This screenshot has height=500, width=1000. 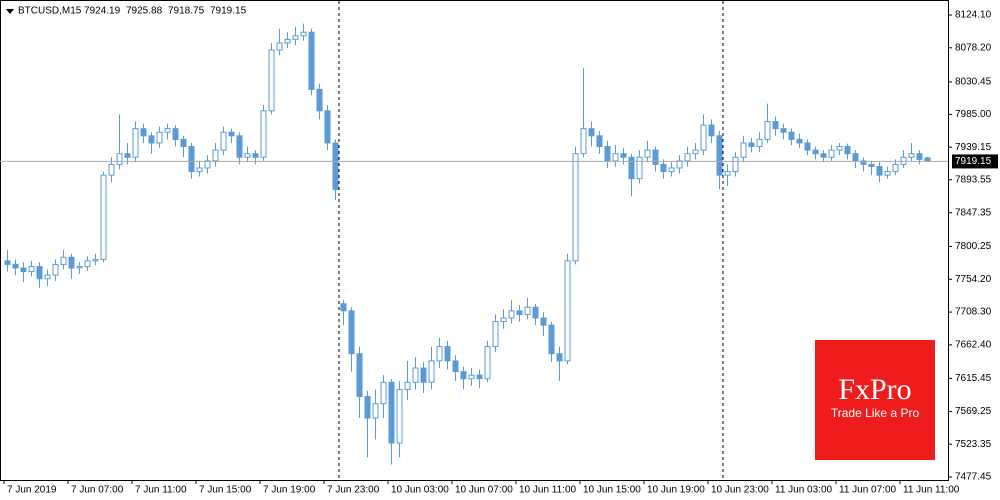 I want to click on x-tick-label: 10 Jun 23:00, so click(x=740, y=490).